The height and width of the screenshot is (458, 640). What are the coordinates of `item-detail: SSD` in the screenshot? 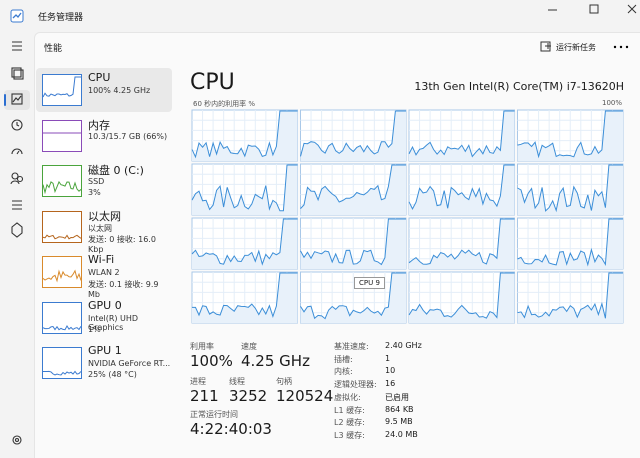 It's located at (96, 181).